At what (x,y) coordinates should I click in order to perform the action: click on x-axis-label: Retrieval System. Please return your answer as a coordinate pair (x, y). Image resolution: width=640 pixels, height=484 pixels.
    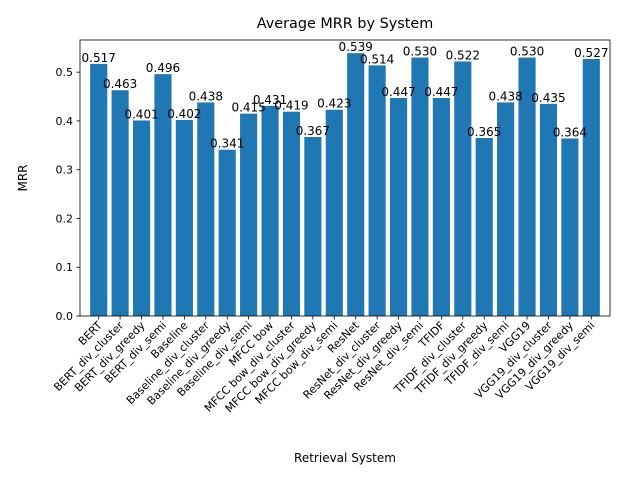
    Looking at the image, I should click on (345, 458).